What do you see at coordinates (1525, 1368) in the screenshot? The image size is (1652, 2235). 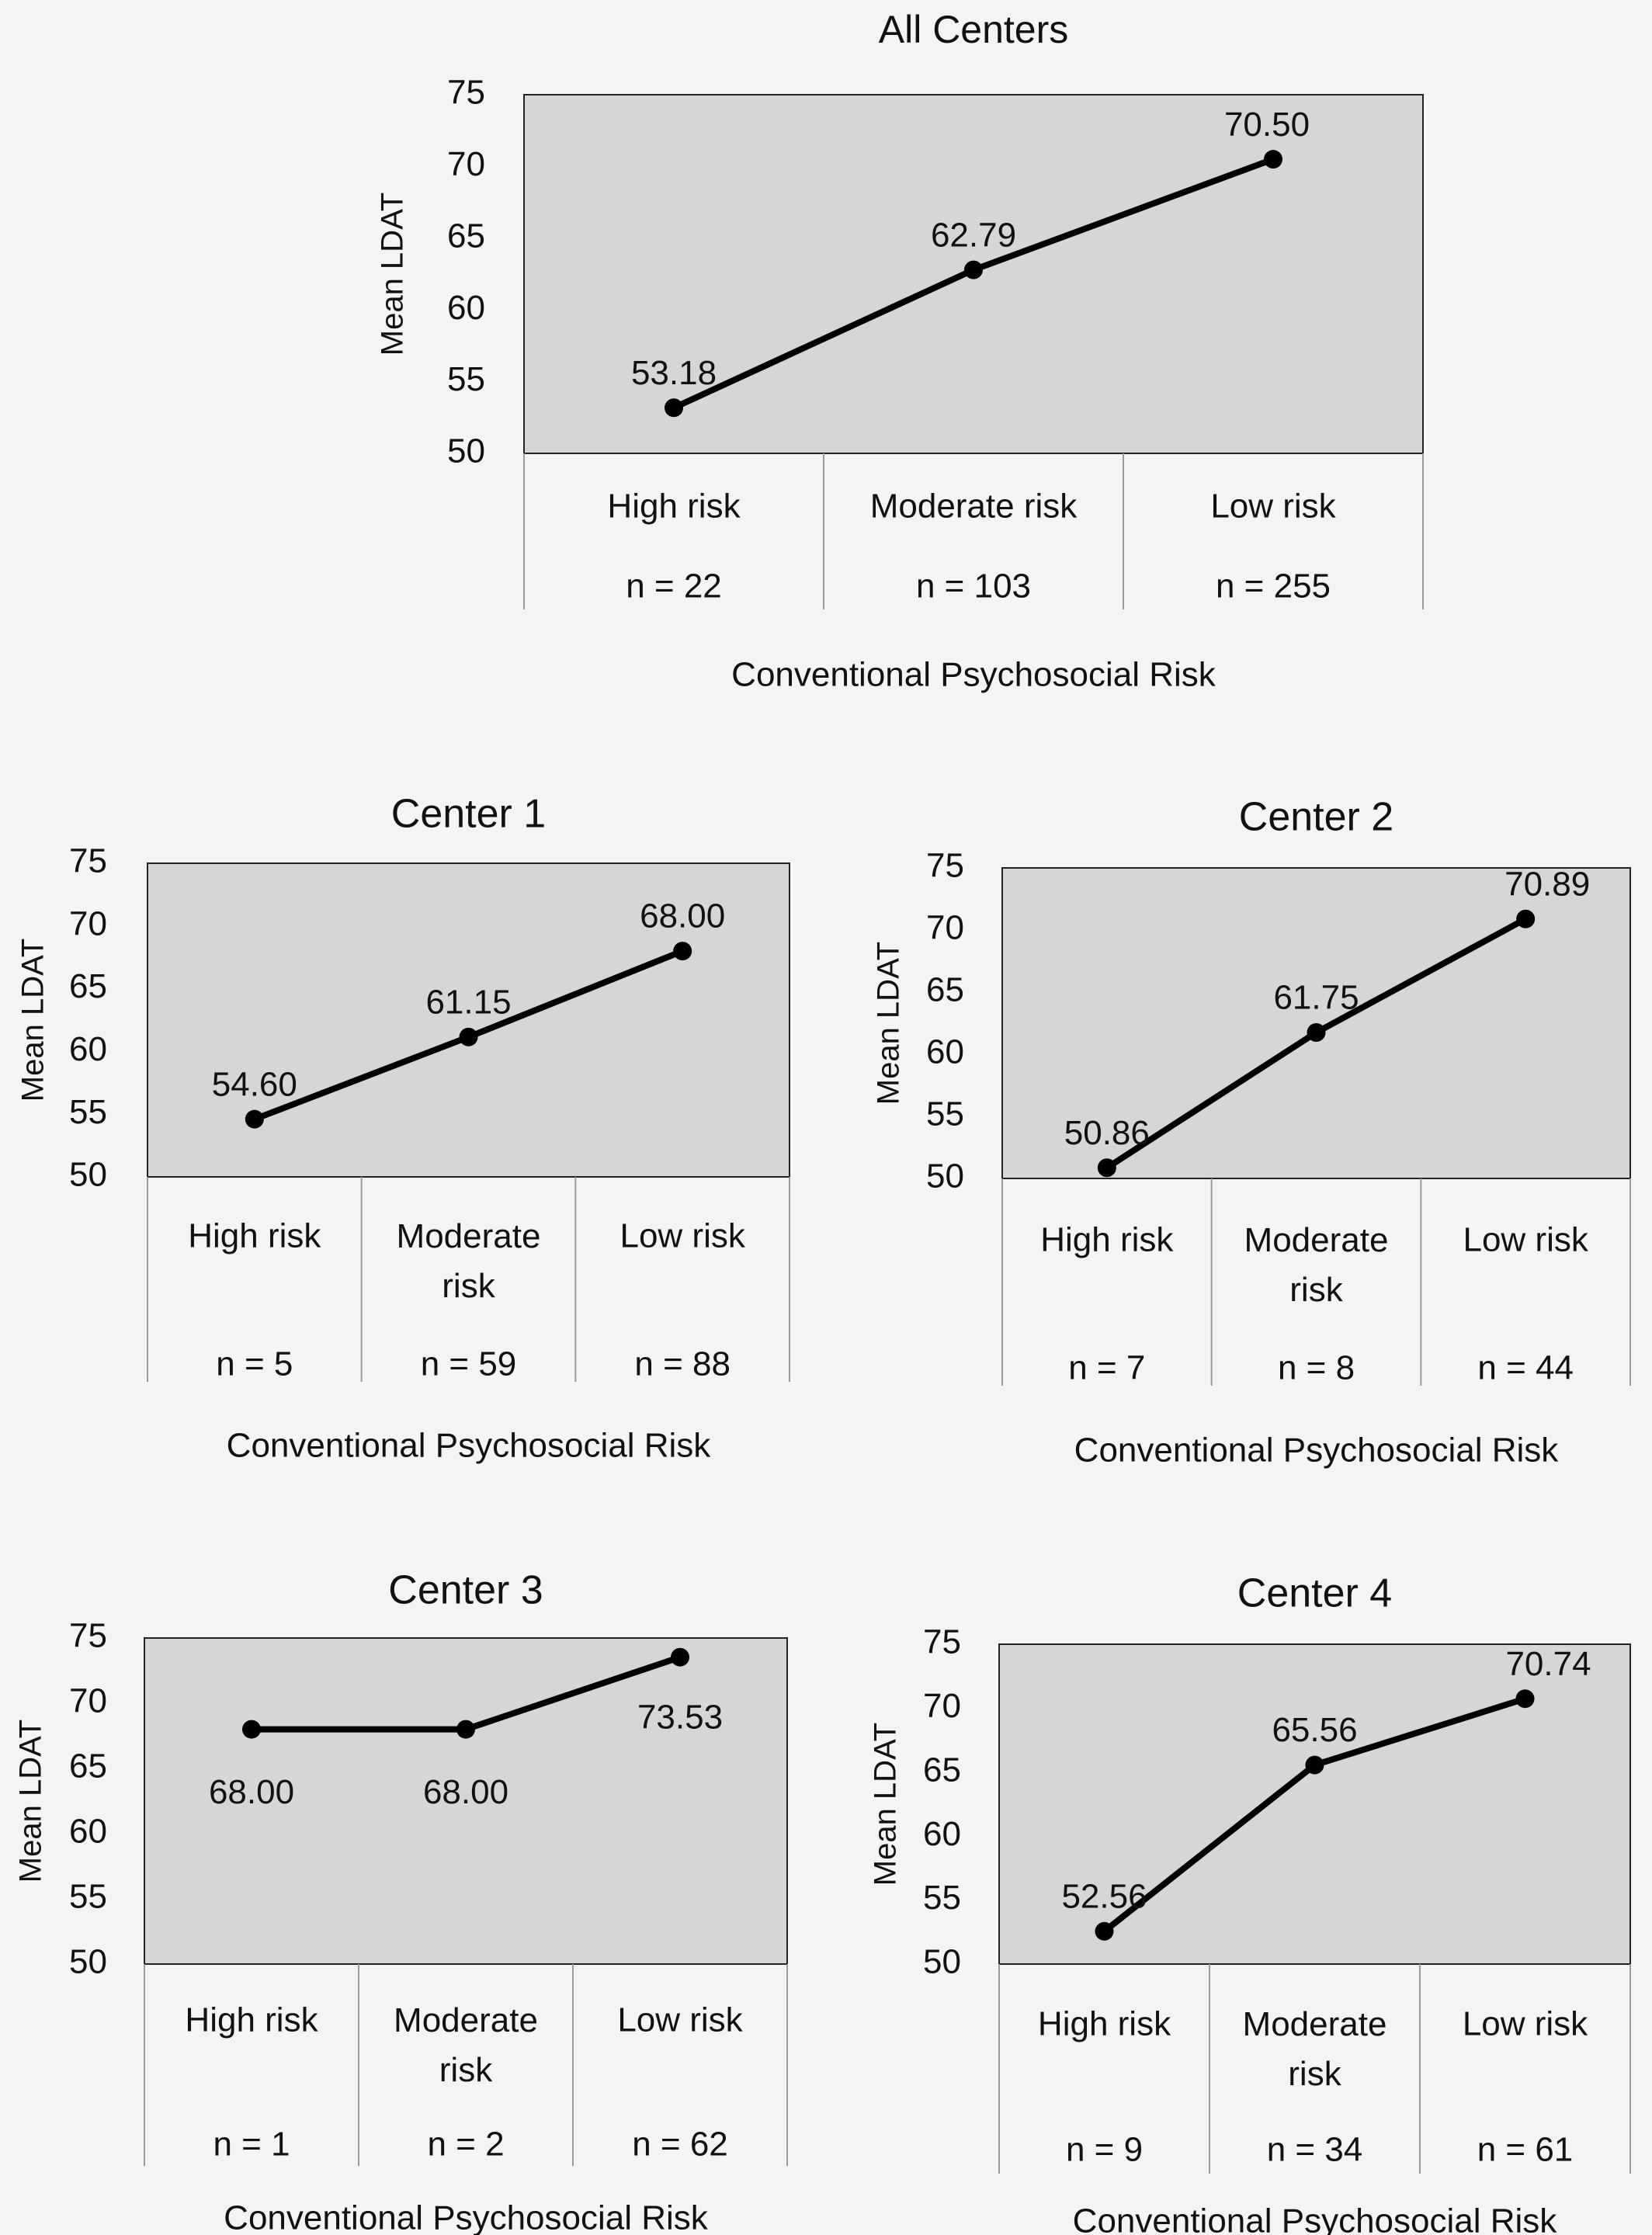 I see `n-label: n = 44` at bounding box center [1525, 1368].